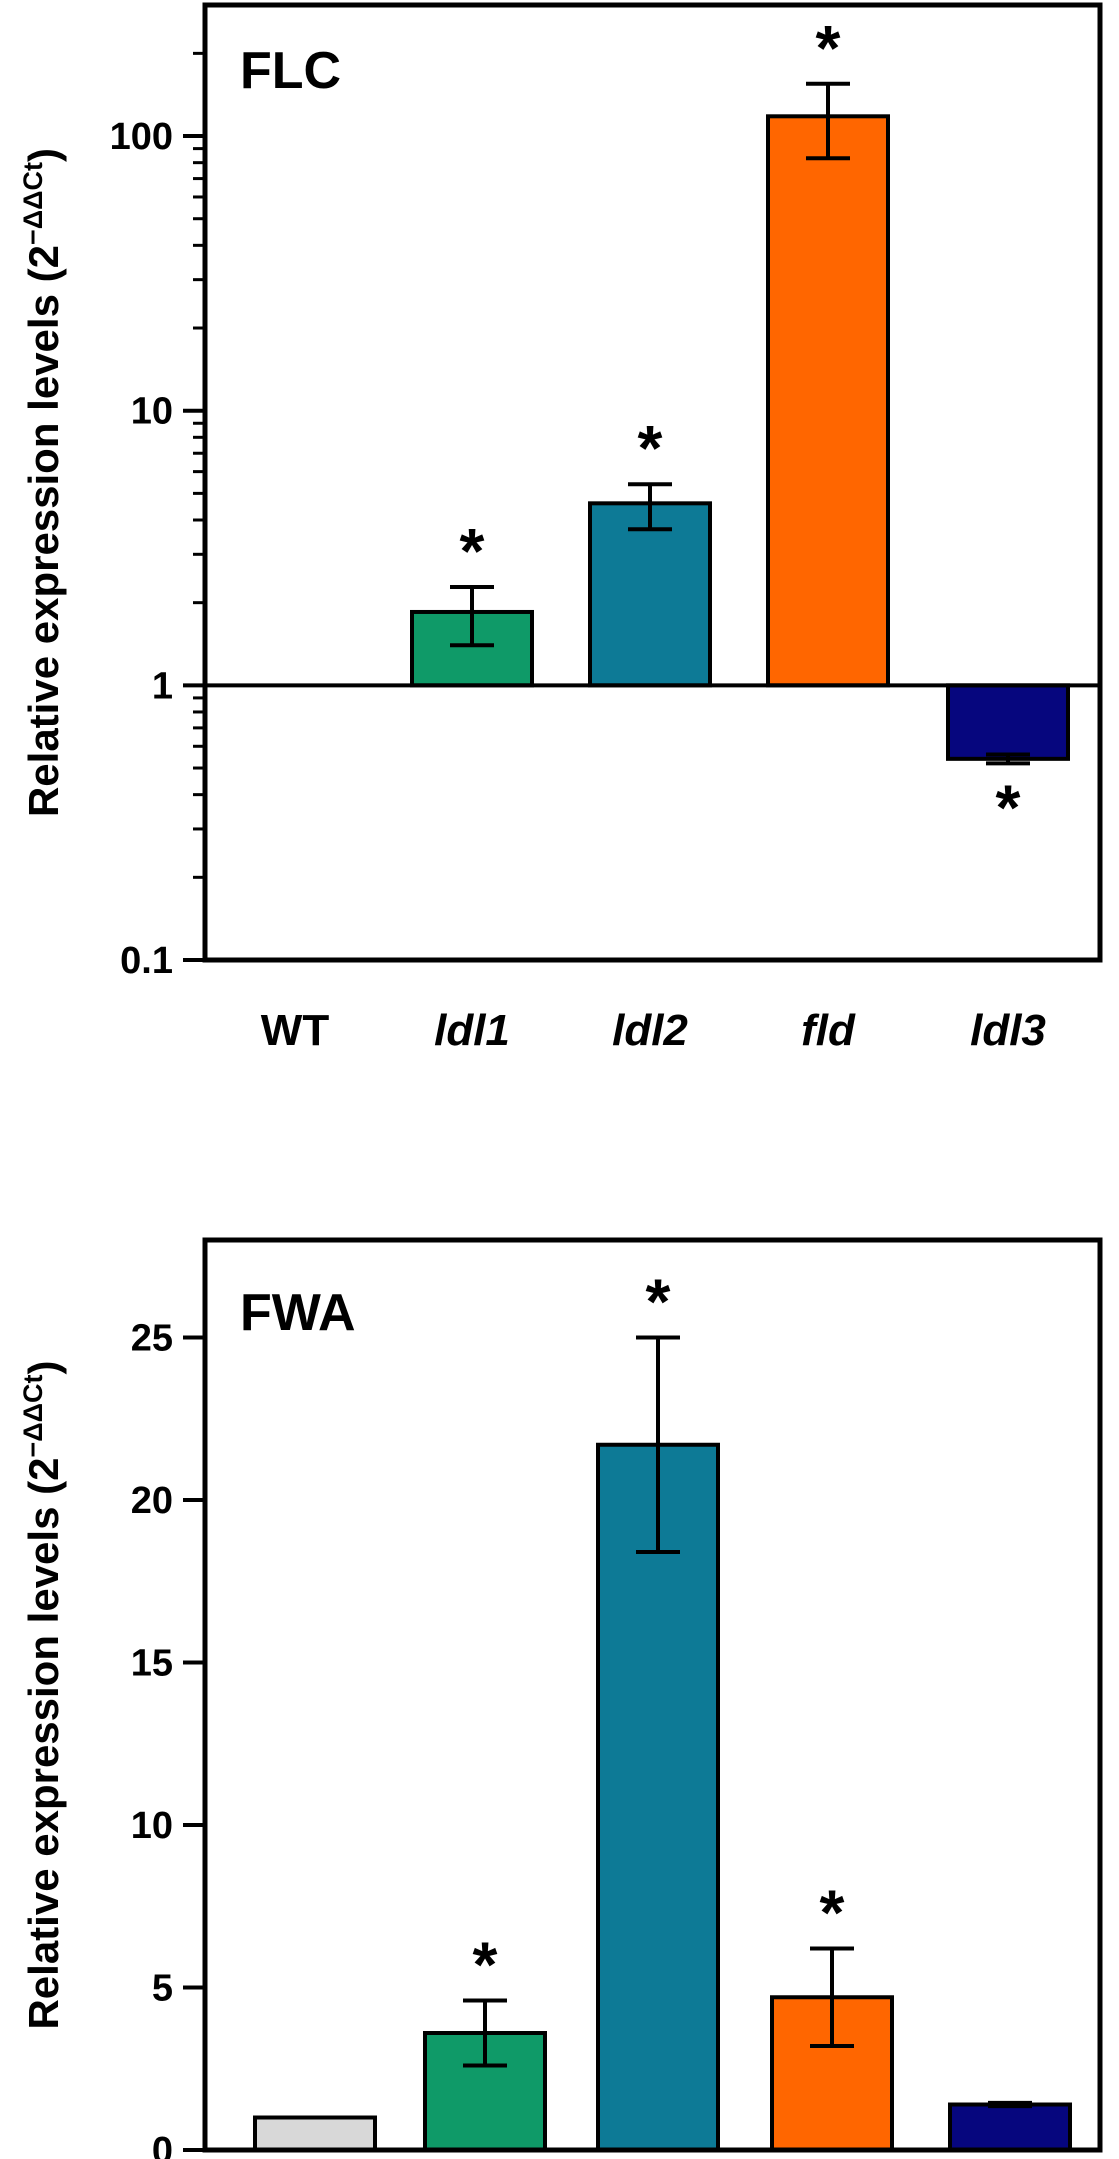  Describe the element at coordinates (315, 2133) in the screenshot. I see `bar-WT` at that location.